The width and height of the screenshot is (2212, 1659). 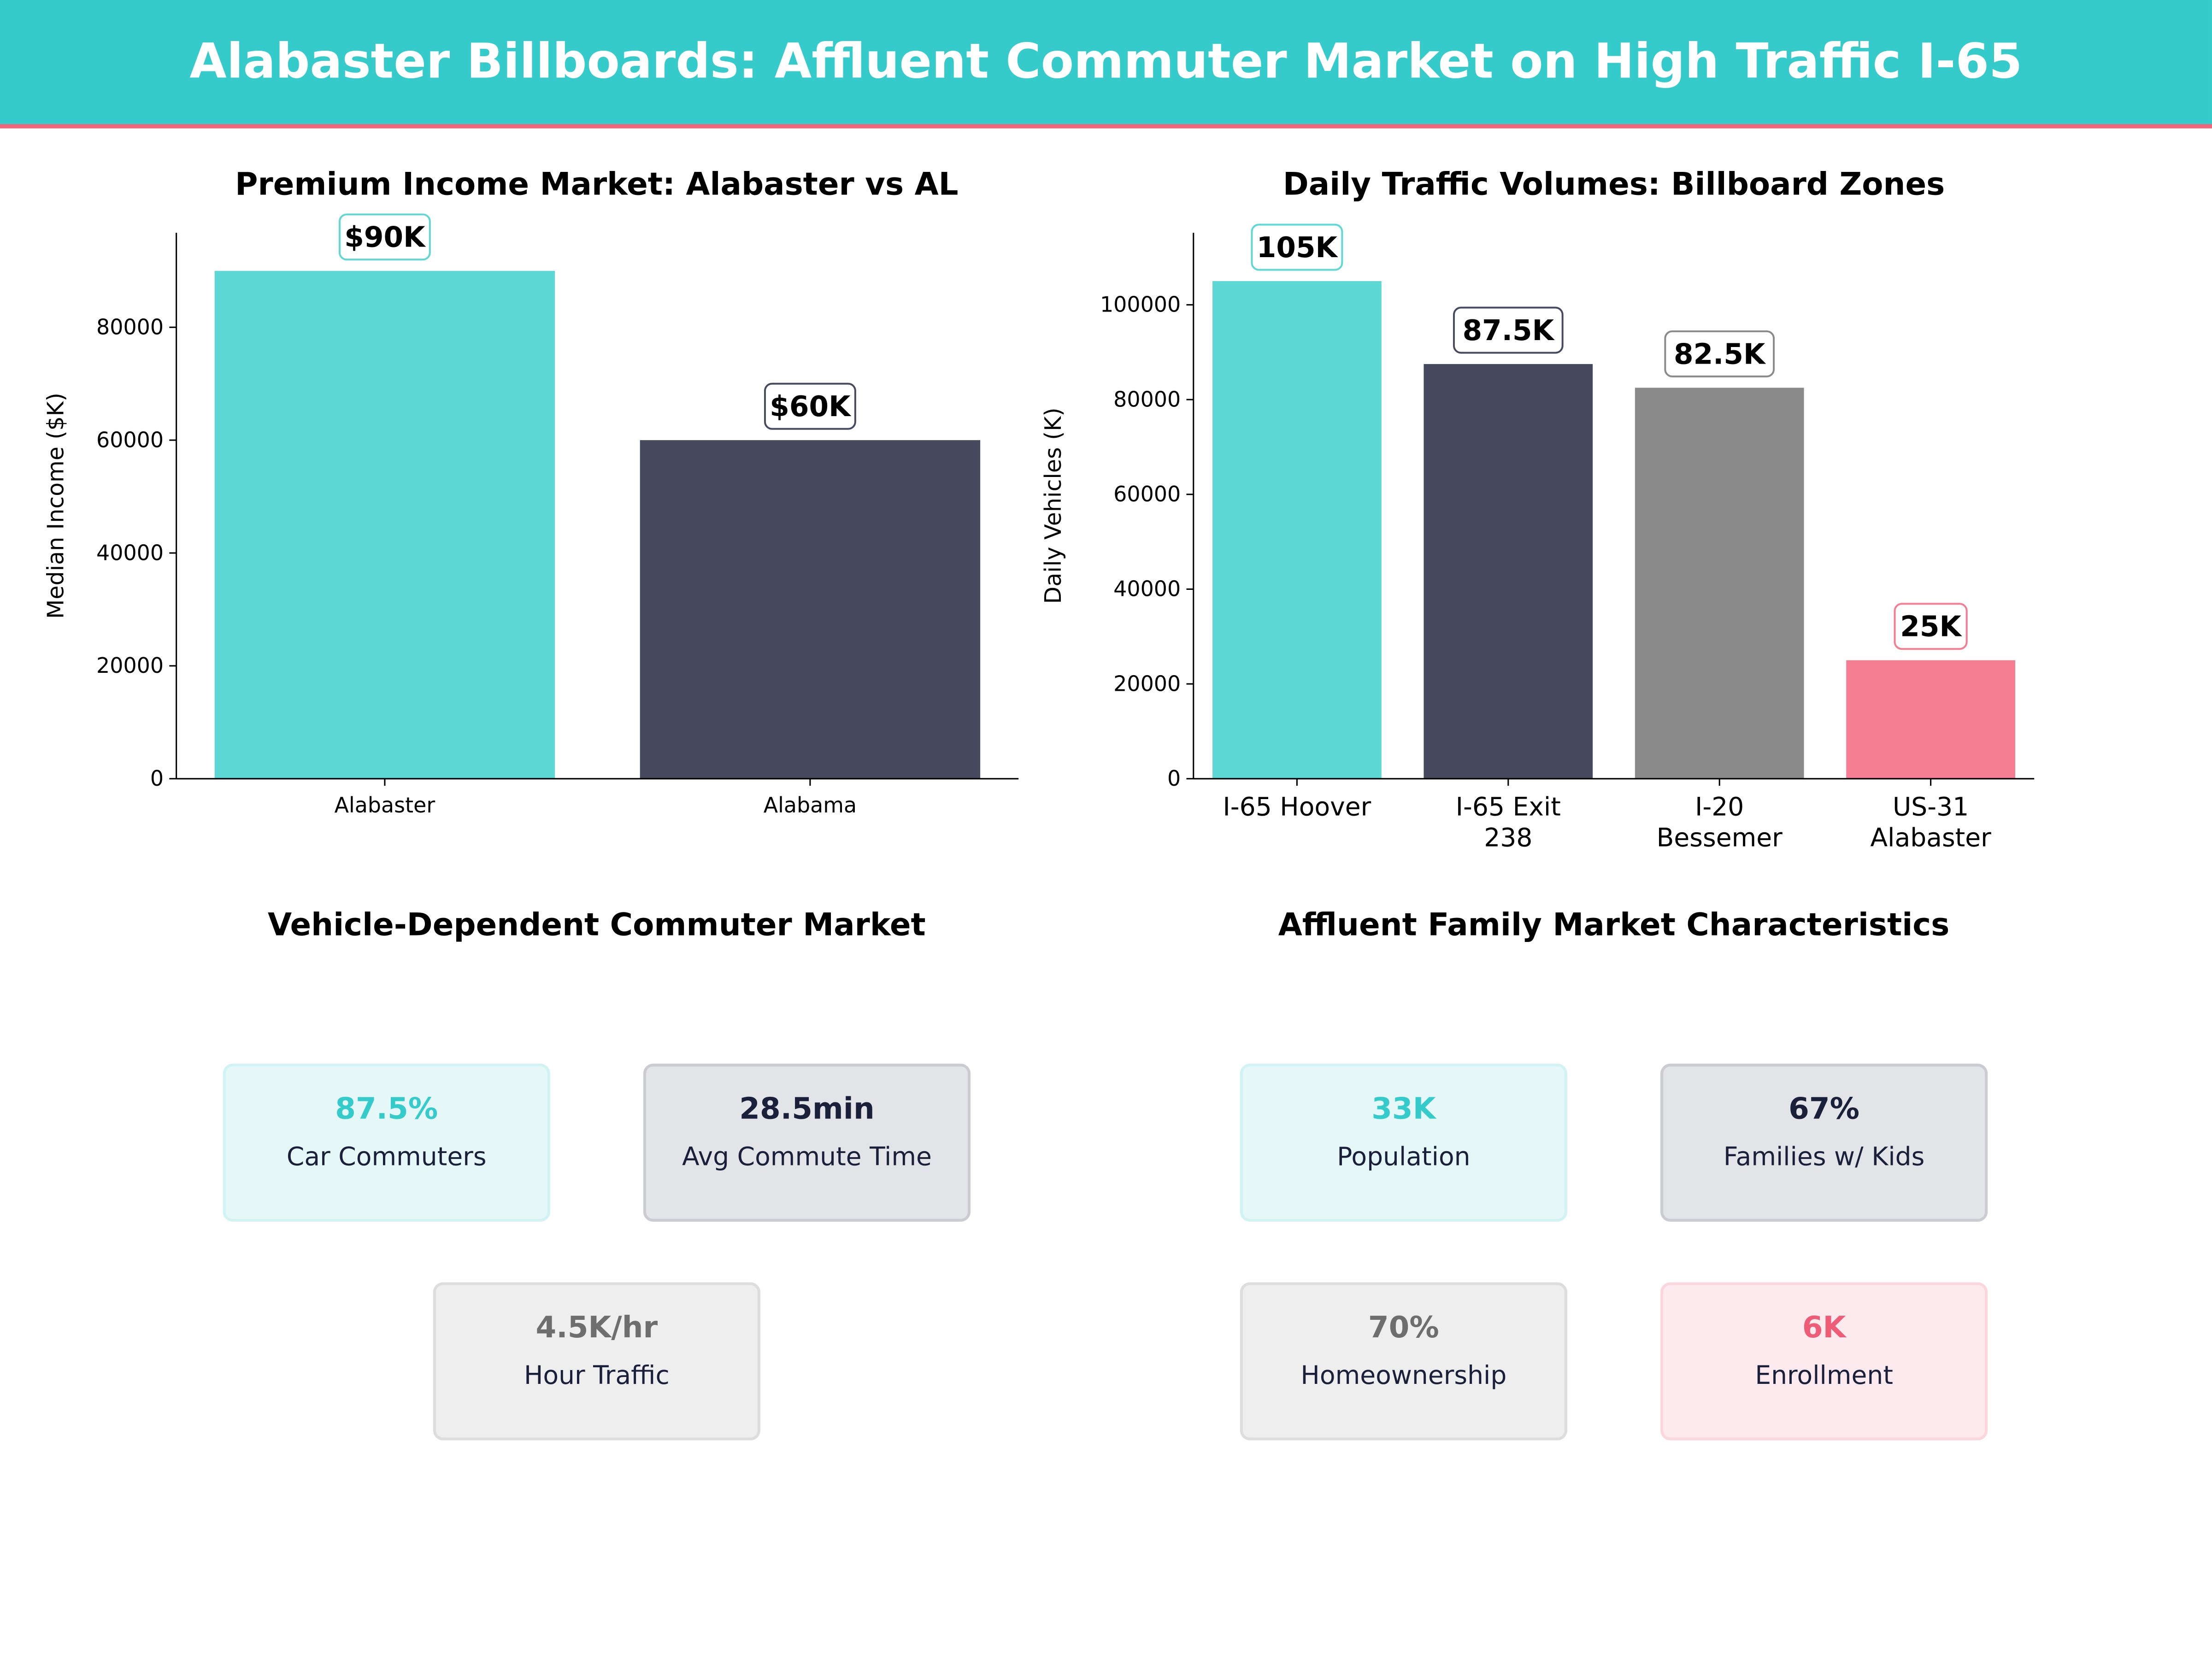 What do you see at coordinates (1403, 1376) in the screenshot?
I see `stat-label: Homeownership` at bounding box center [1403, 1376].